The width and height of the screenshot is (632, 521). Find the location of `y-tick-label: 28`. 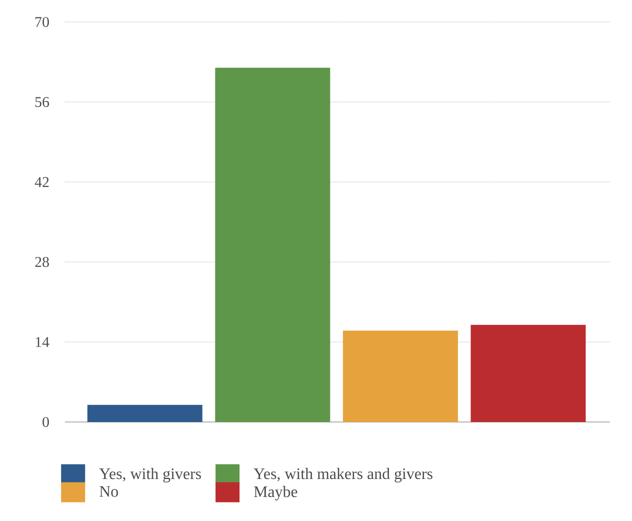

y-tick-label: 28 is located at coordinates (42, 262).